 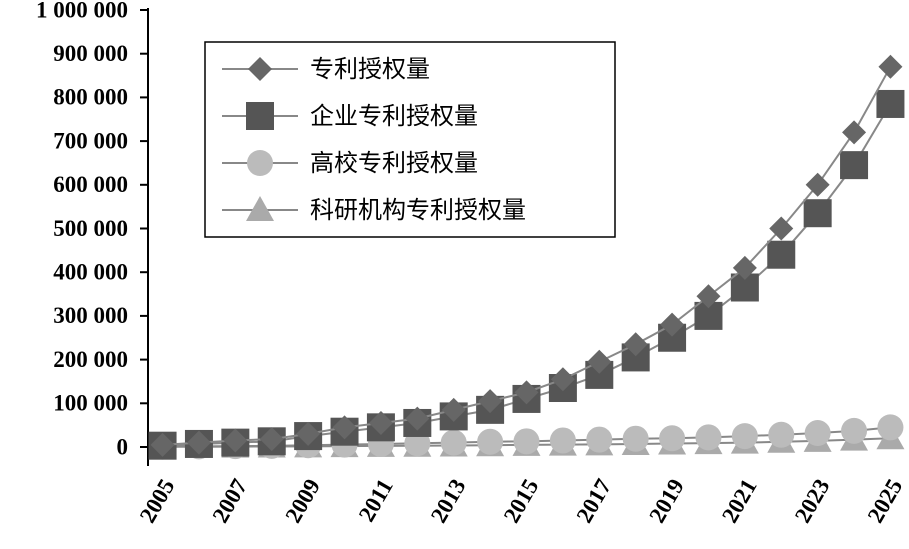 What do you see at coordinates (594, 501) in the screenshot?
I see `x-tick-label: 2017` at bounding box center [594, 501].